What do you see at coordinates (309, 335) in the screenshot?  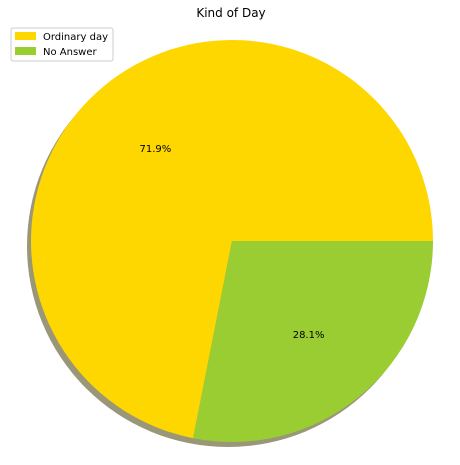 I see `pie-slice-no-answer-label: 28.1%` at bounding box center [309, 335].